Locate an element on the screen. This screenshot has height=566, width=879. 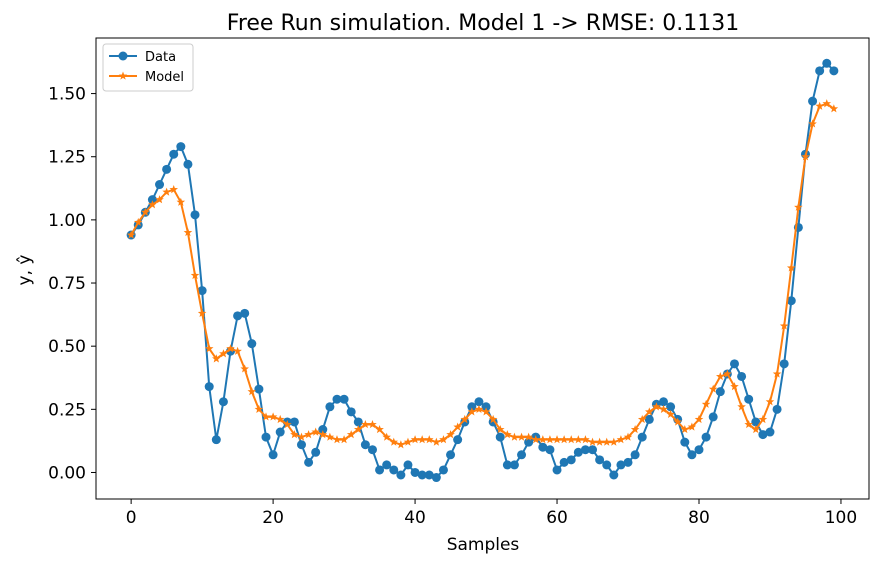
x-tick-label: 20 is located at coordinates (273, 518).